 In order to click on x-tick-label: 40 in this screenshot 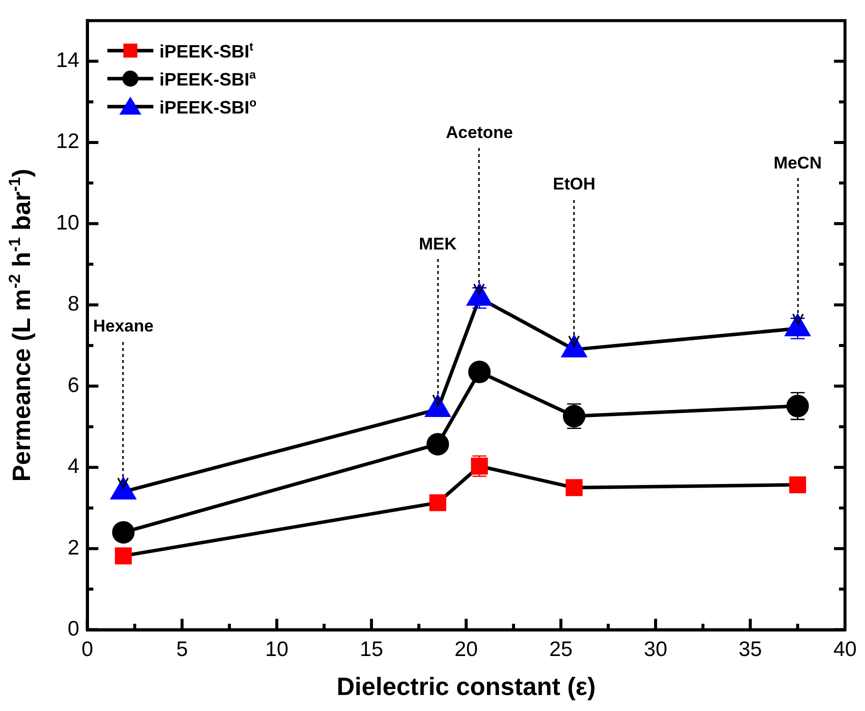, I will do `click(845, 650)`.